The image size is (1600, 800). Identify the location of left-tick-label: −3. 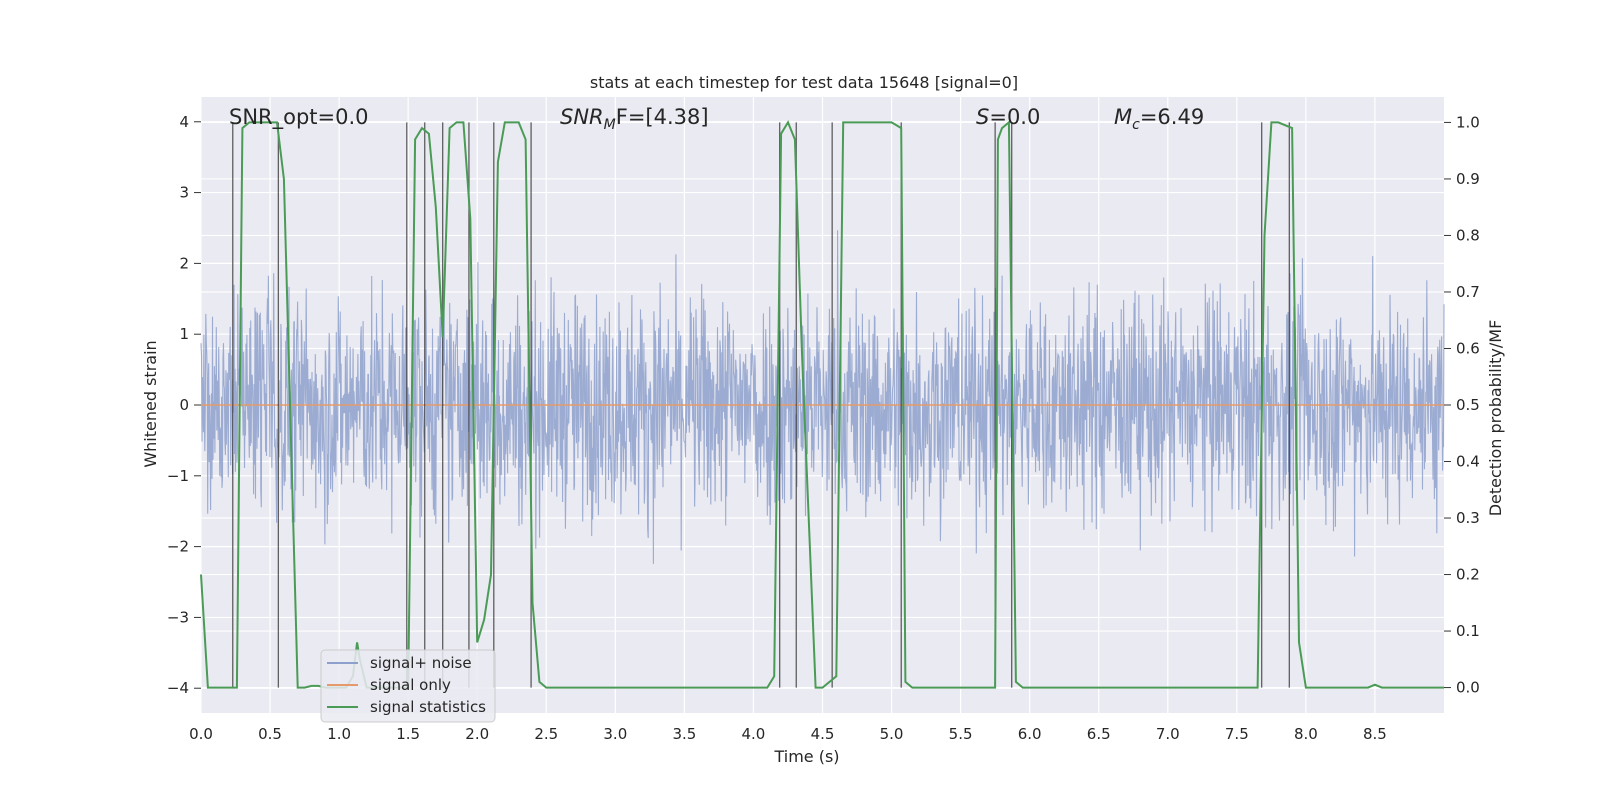
(178, 617).